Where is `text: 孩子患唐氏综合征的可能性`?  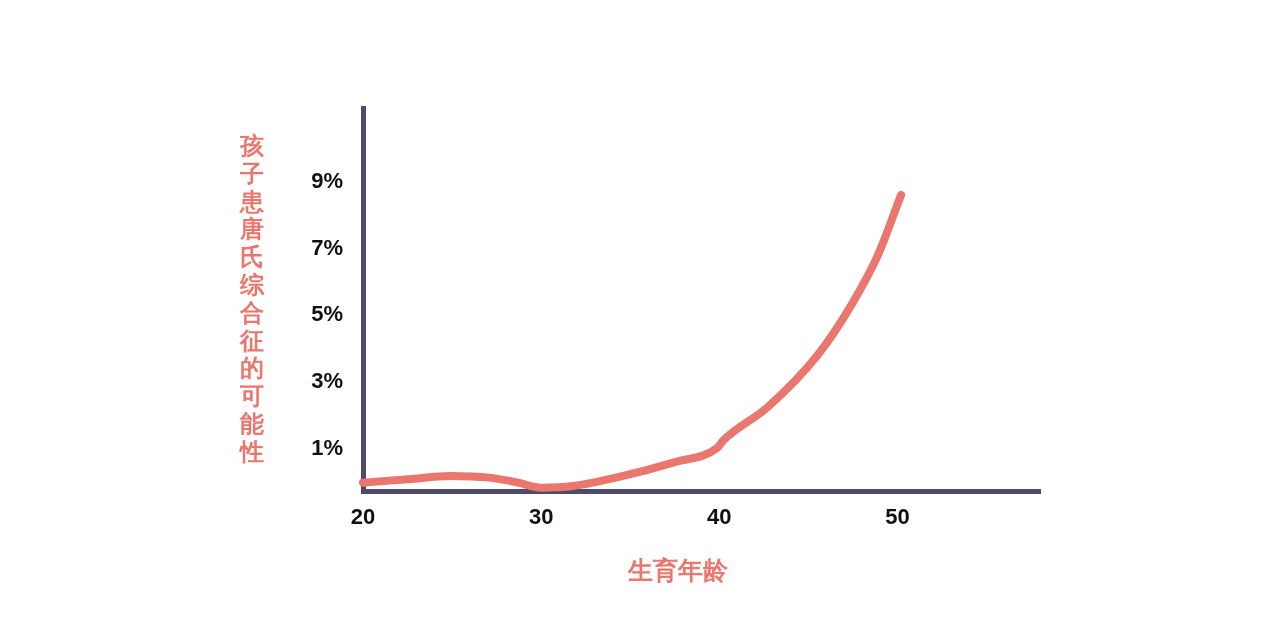
text: 孩子患唐氏综合征的可能性 is located at coordinates (252, 299).